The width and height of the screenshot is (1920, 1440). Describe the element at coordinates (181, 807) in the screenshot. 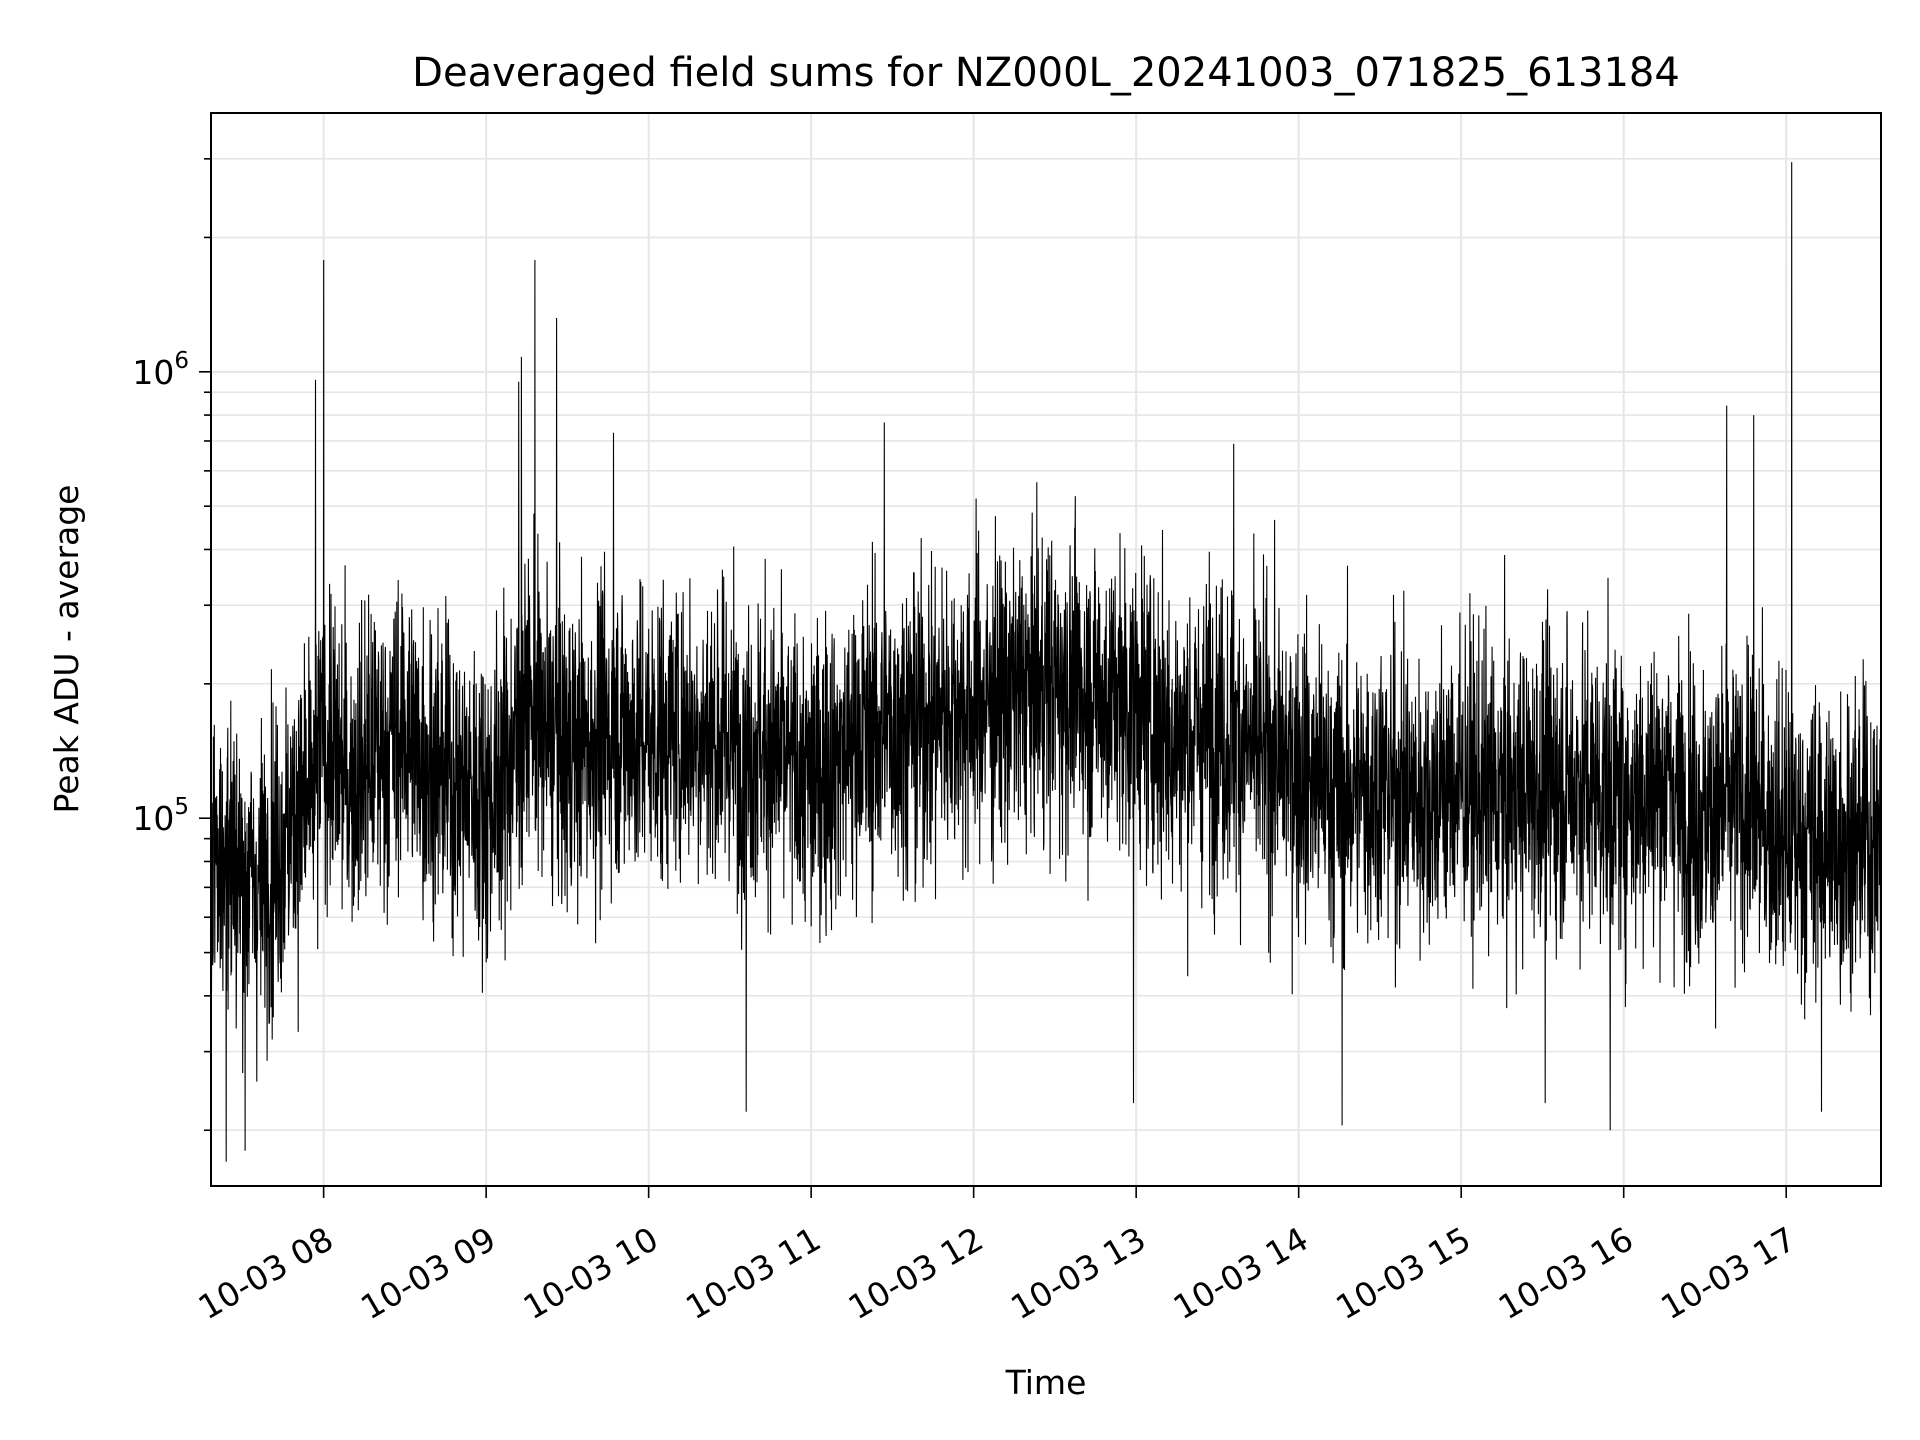

I see `y-tick-exponent: 5` at that location.